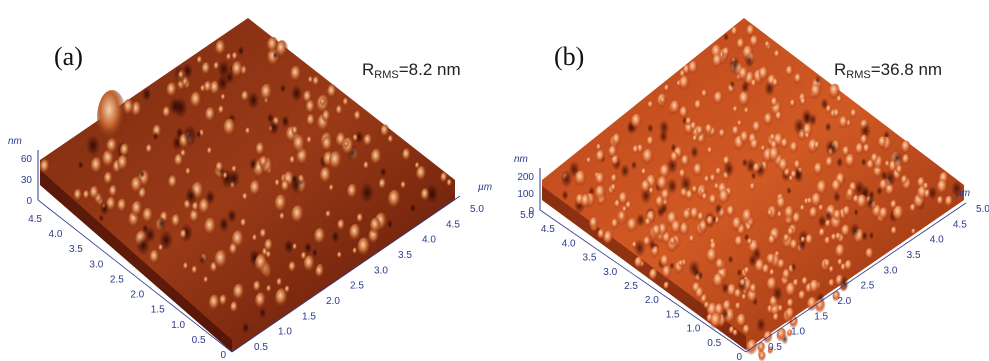 Image resolution: width=989 pixels, height=361 pixels. Describe the element at coordinates (775, 347) in the screenshot. I see `y-axis-tick: 0.5` at that location.